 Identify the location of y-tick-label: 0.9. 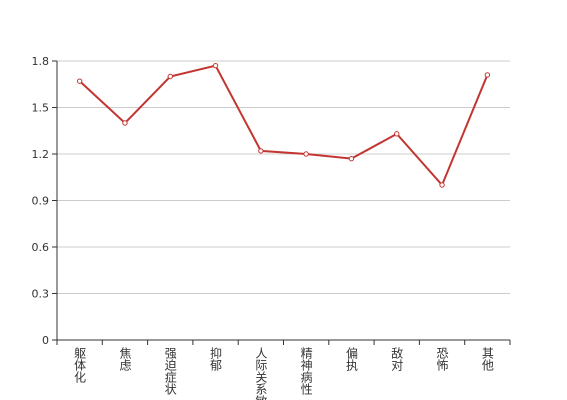
(41, 201).